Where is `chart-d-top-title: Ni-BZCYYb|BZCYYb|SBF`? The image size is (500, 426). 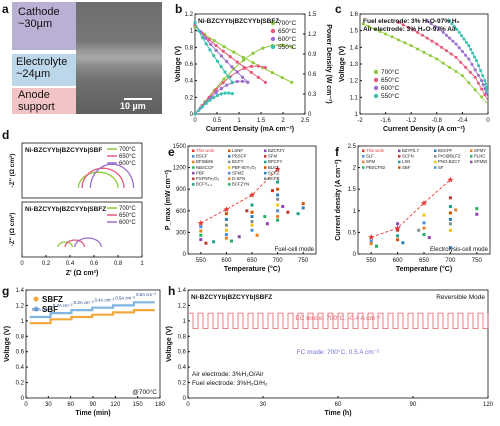
chart-d-top-title: Ni-BZCYYb|BZCYYb|SBF is located at coordinates (63, 150).